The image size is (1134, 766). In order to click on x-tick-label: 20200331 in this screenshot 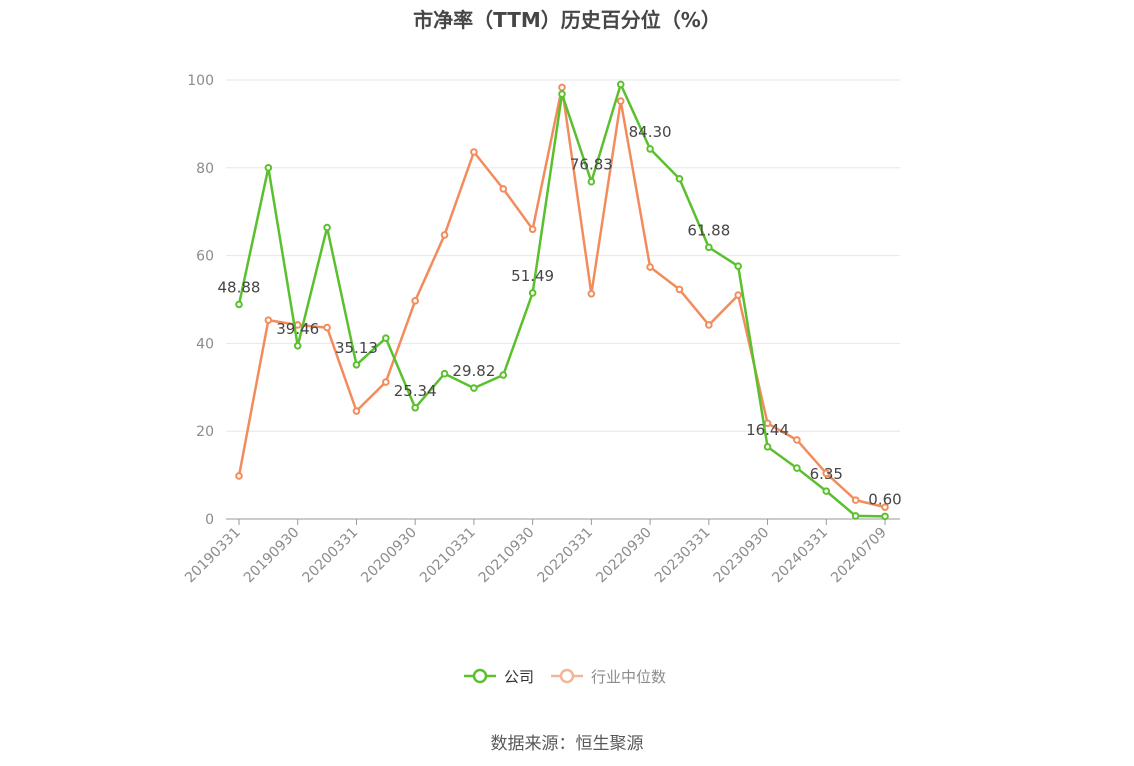, I will do `click(331, 556)`.